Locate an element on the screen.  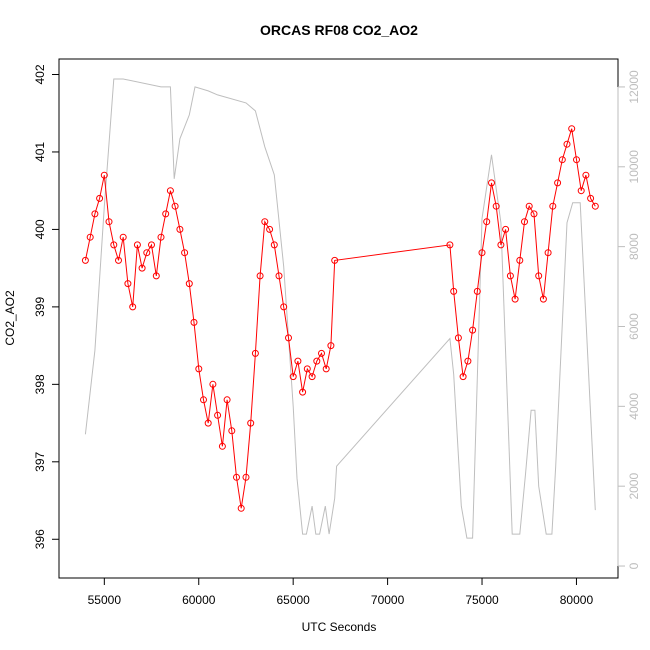
y-axis-label: CO2_AO2 is located at coordinates (10, 318).